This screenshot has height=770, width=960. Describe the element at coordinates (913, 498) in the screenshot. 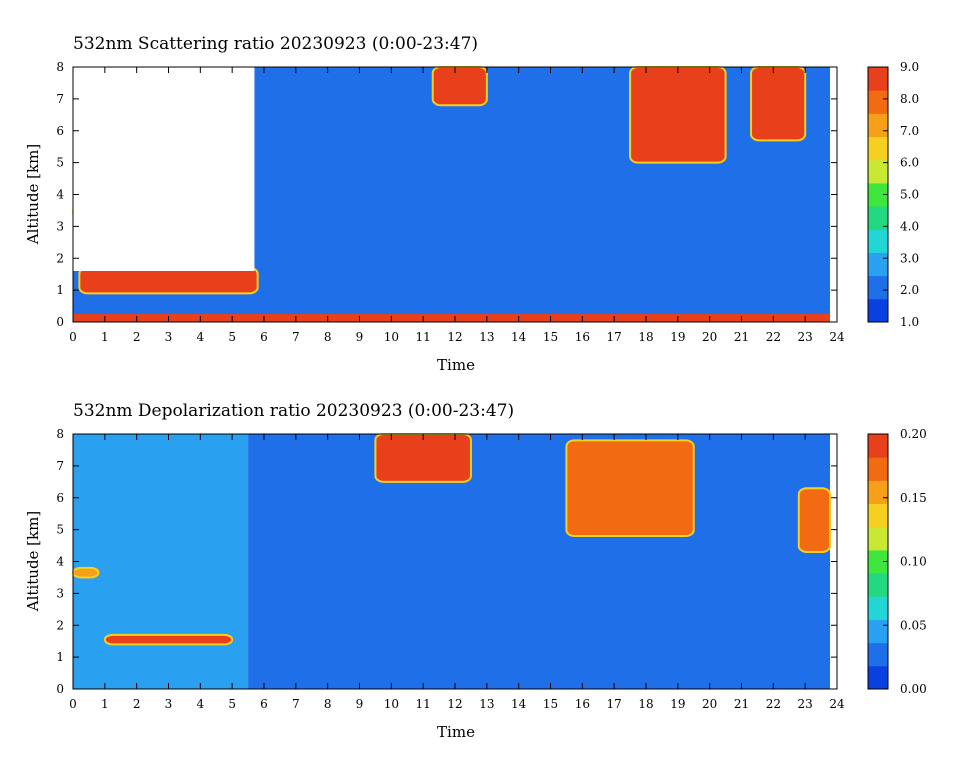

I see `colorbar-tick-label: 0.15` at that location.